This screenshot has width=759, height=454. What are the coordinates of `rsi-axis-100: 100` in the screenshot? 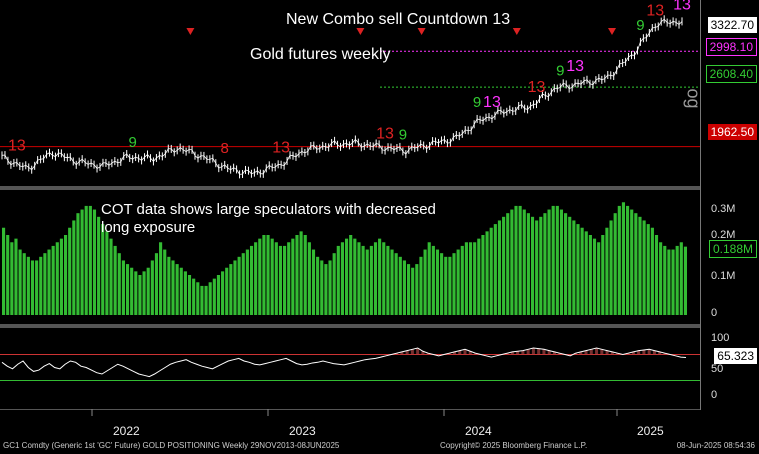 It's located at (720, 338).